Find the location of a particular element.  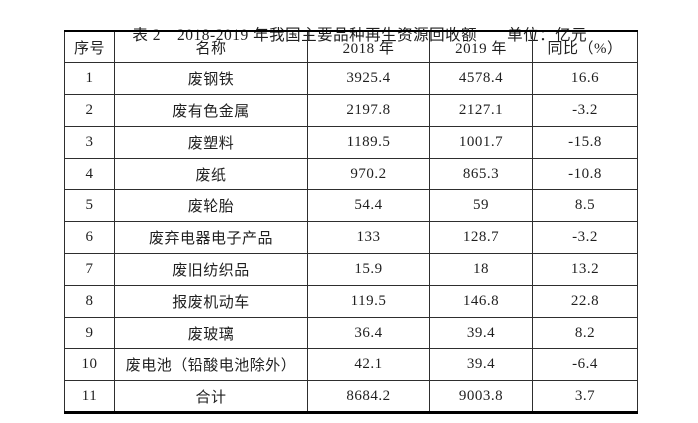

cell-name: 废纸 is located at coordinates (211, 174).